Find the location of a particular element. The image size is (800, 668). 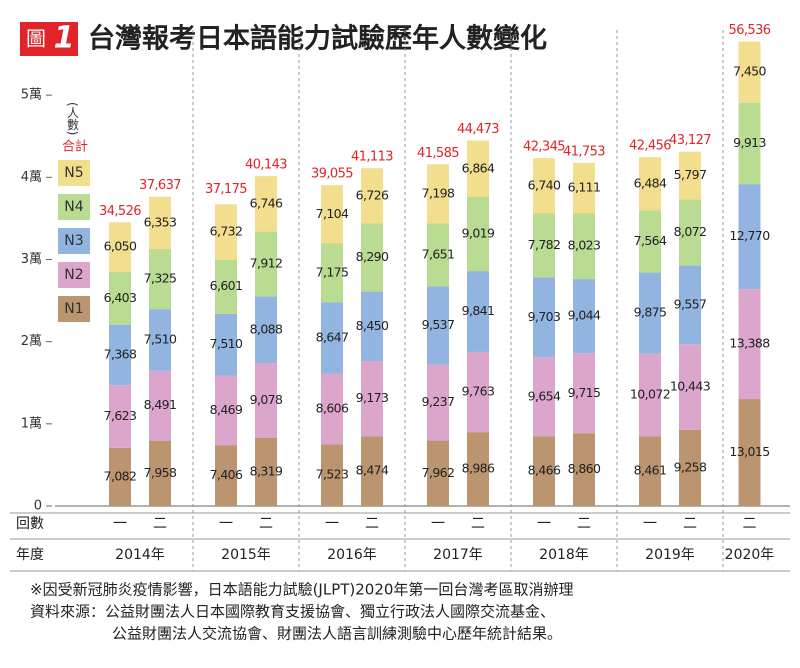

value-label: 8,290 is located at coordinates (372, 256).